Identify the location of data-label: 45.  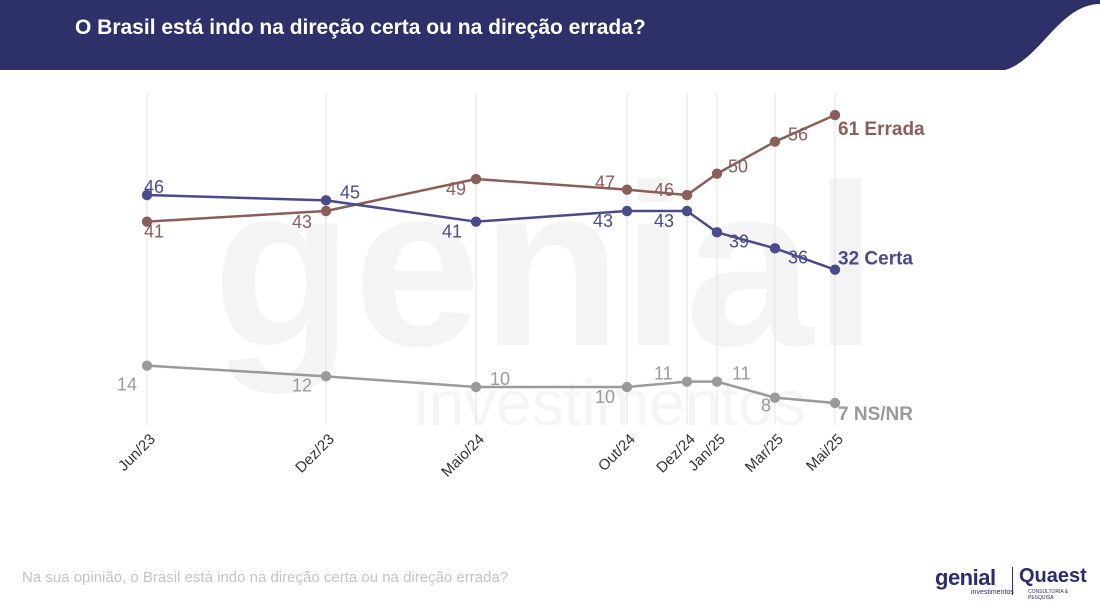
(350, 192).